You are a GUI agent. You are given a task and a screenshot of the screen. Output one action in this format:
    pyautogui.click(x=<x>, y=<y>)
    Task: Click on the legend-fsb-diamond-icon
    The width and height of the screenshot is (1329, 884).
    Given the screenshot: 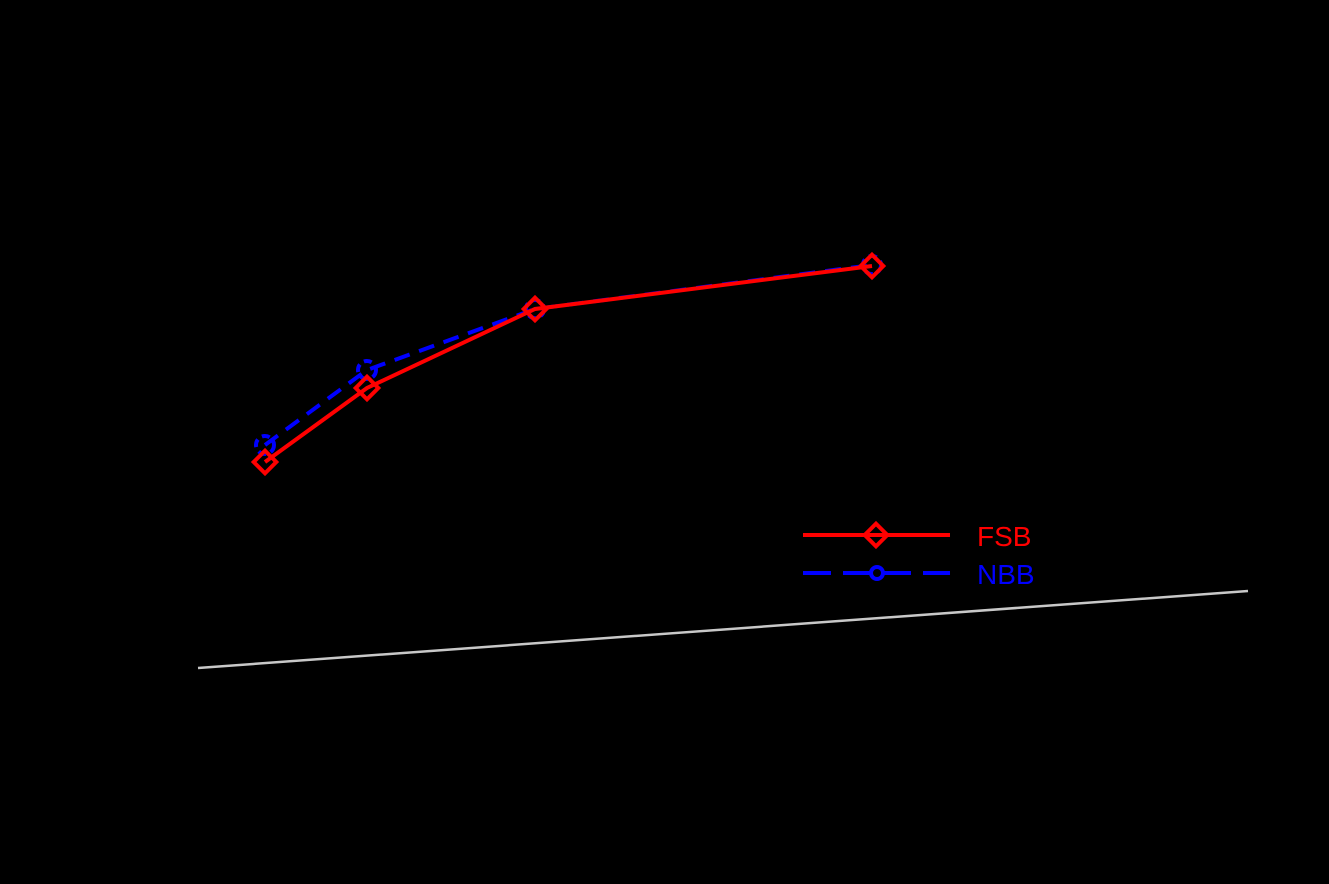 What is the action you would take?
    pyautogui.click(x=876, y=535)
    